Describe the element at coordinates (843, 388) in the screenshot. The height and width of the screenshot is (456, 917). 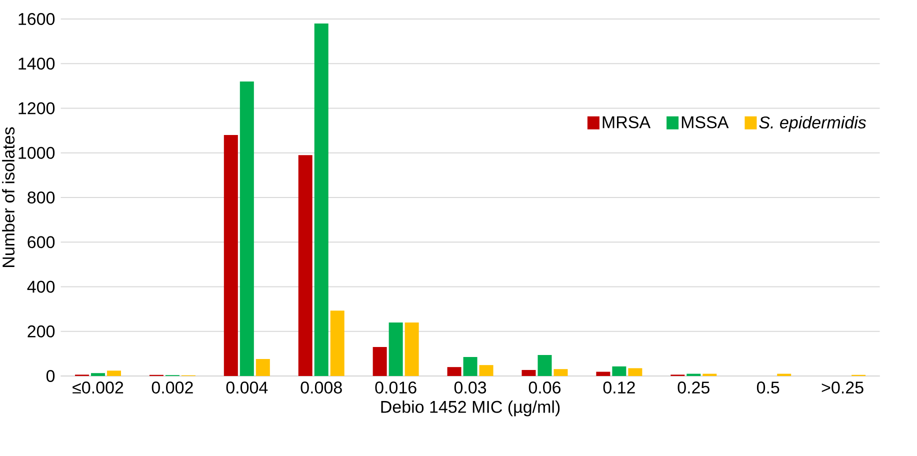
I see `x-tick-label: >0.25` at that location.